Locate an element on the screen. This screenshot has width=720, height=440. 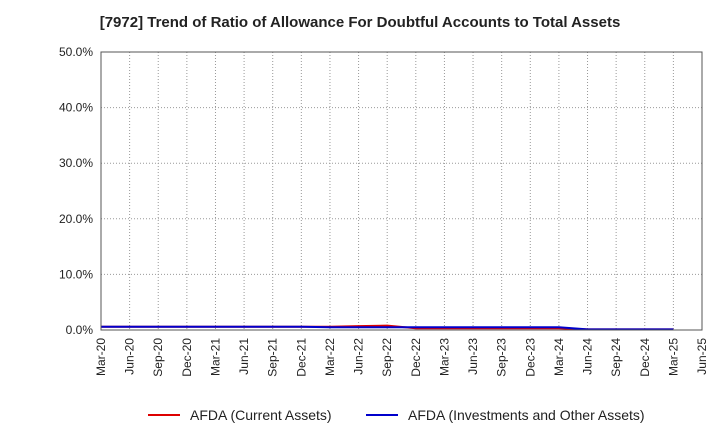
legend-swatch-red is located at coordinates (164, 415).